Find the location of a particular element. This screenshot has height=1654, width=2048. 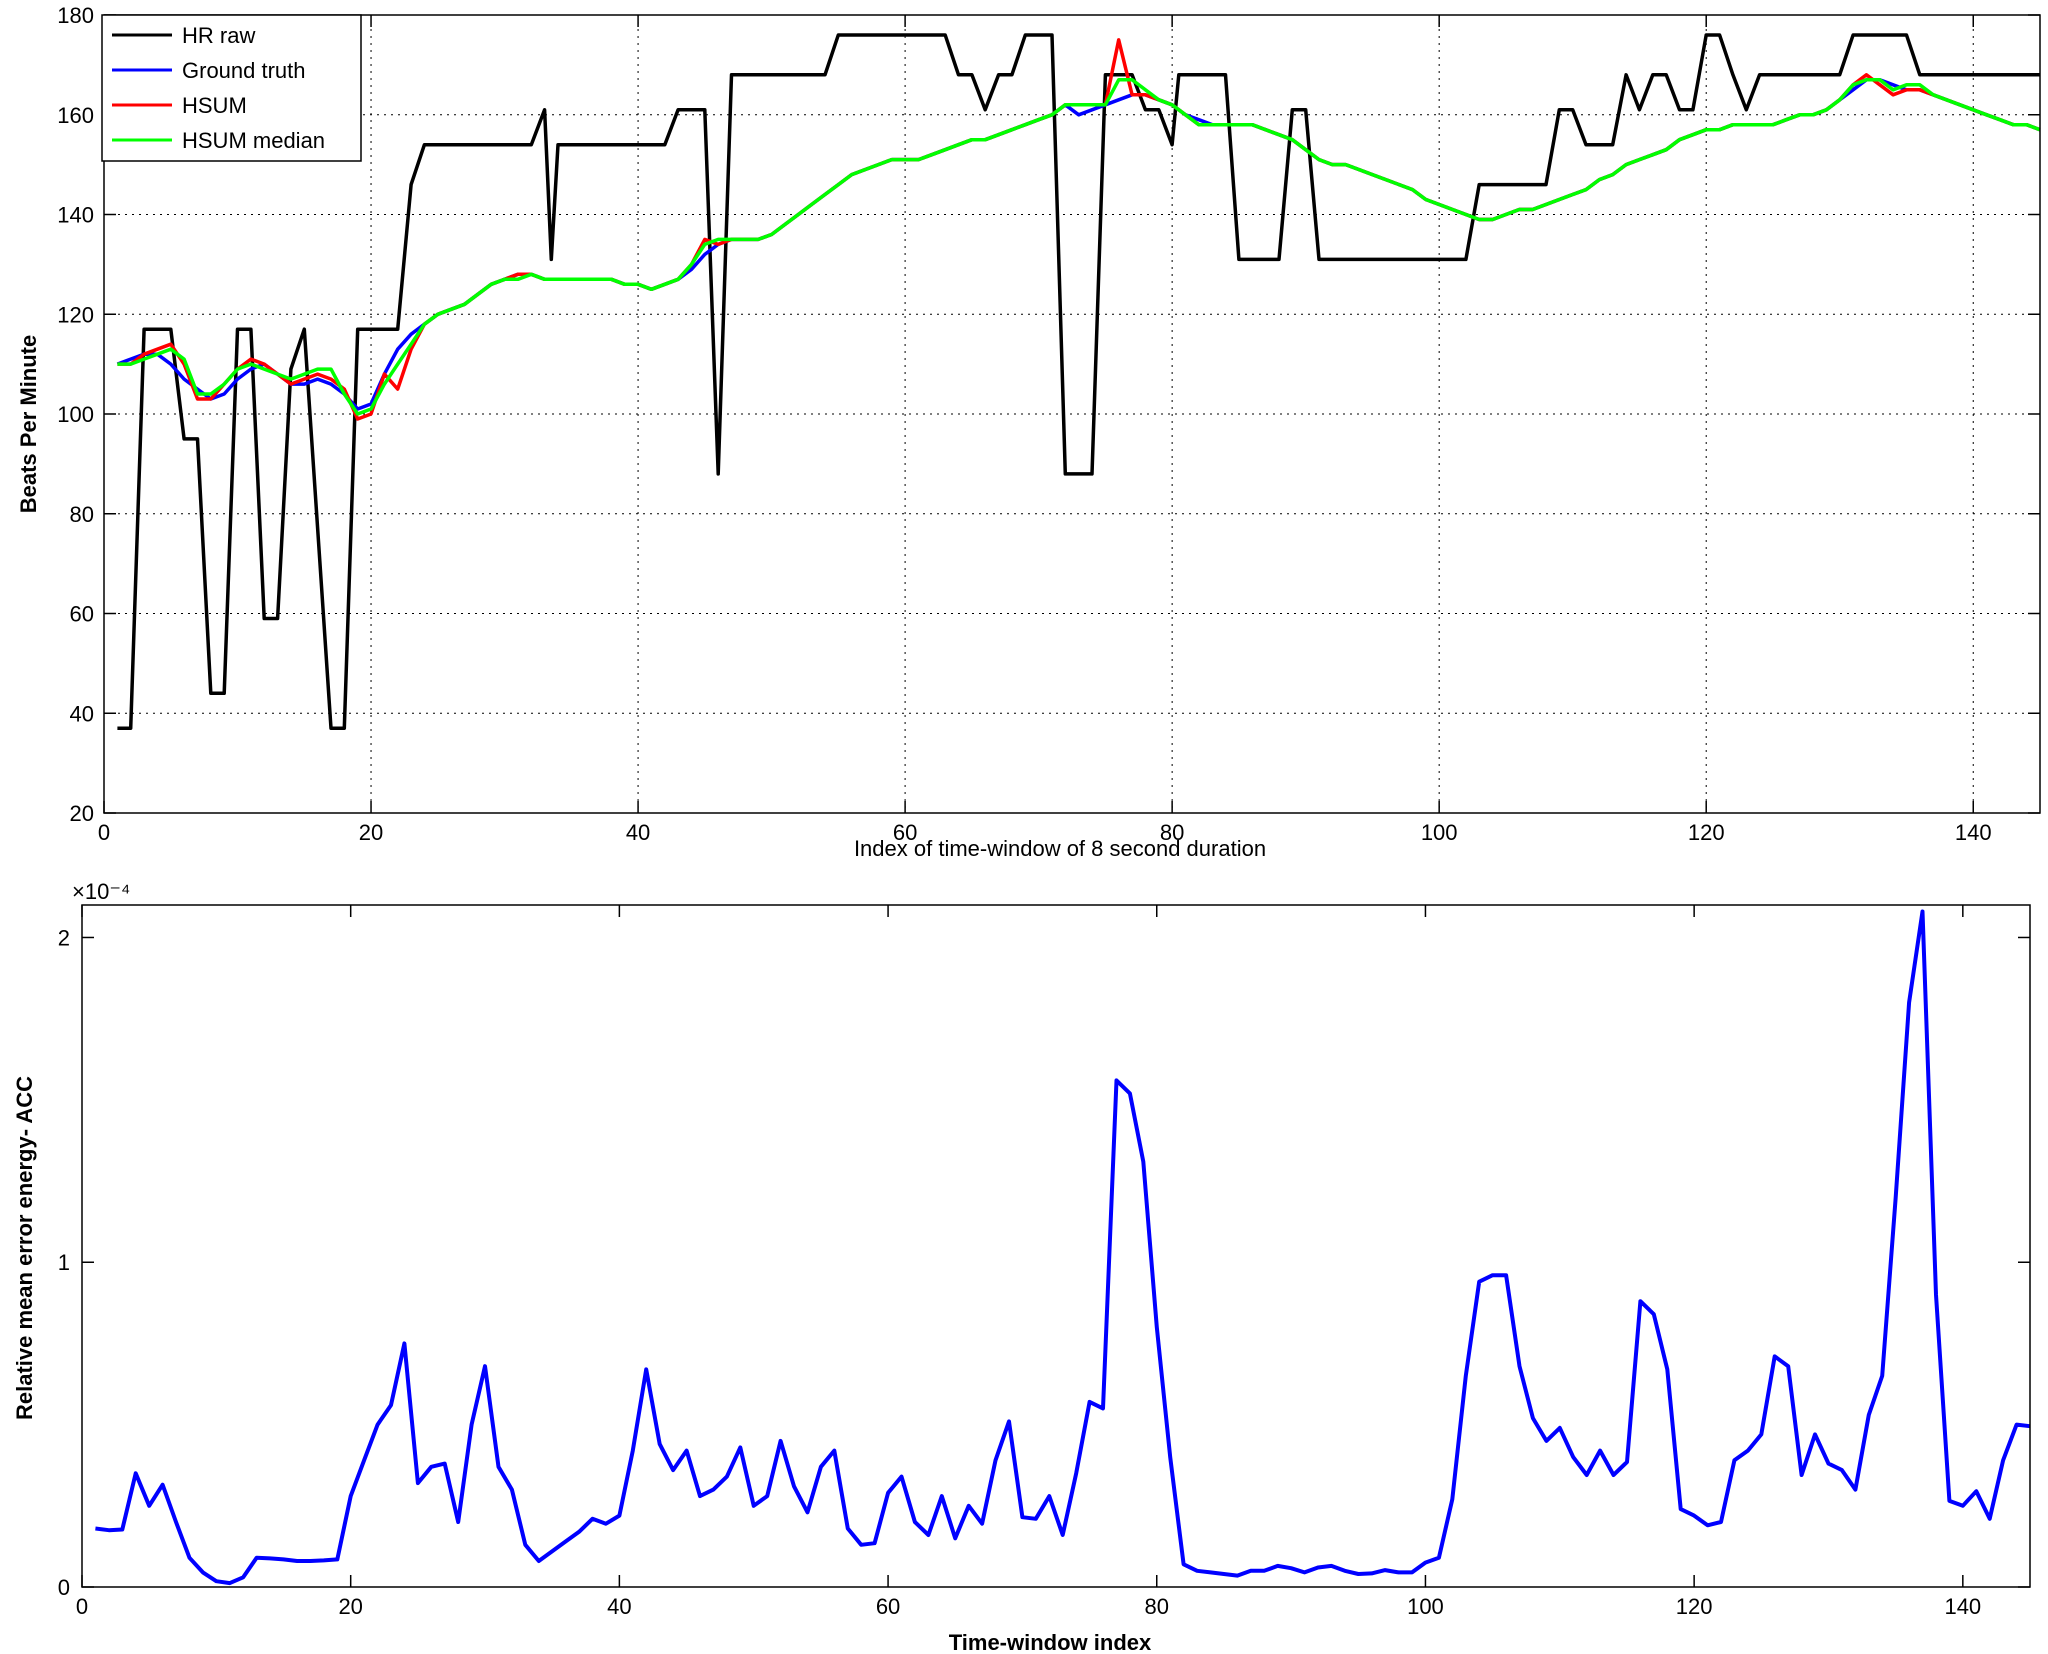

legend-box is located at coordinates (231, 88).